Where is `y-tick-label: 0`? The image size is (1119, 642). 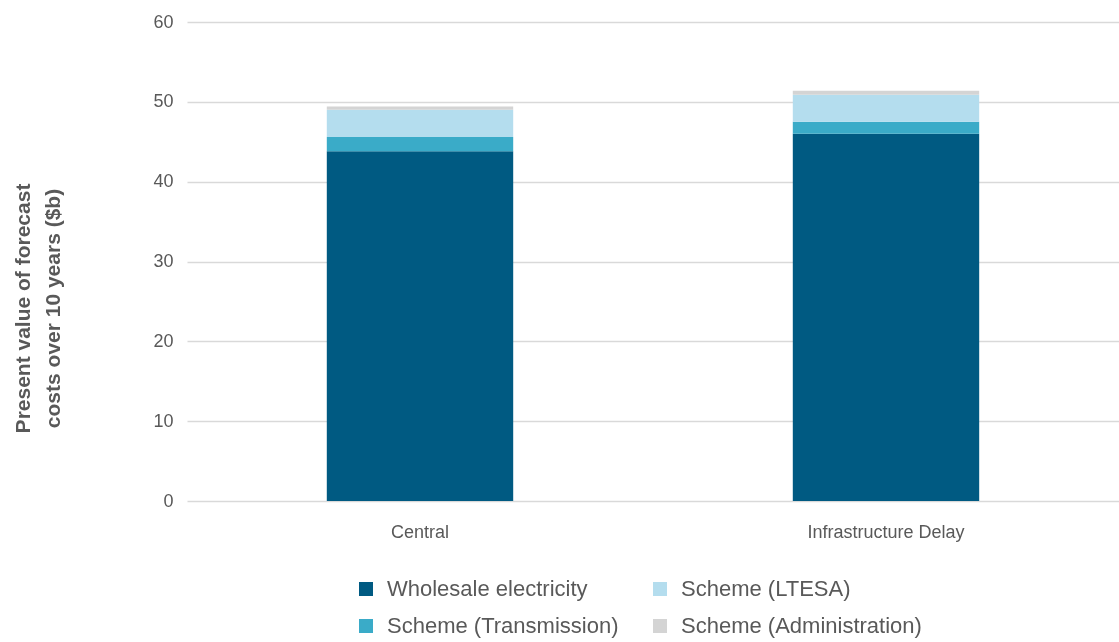
y-tick-label: 0 is located at coordinates (168, 500).